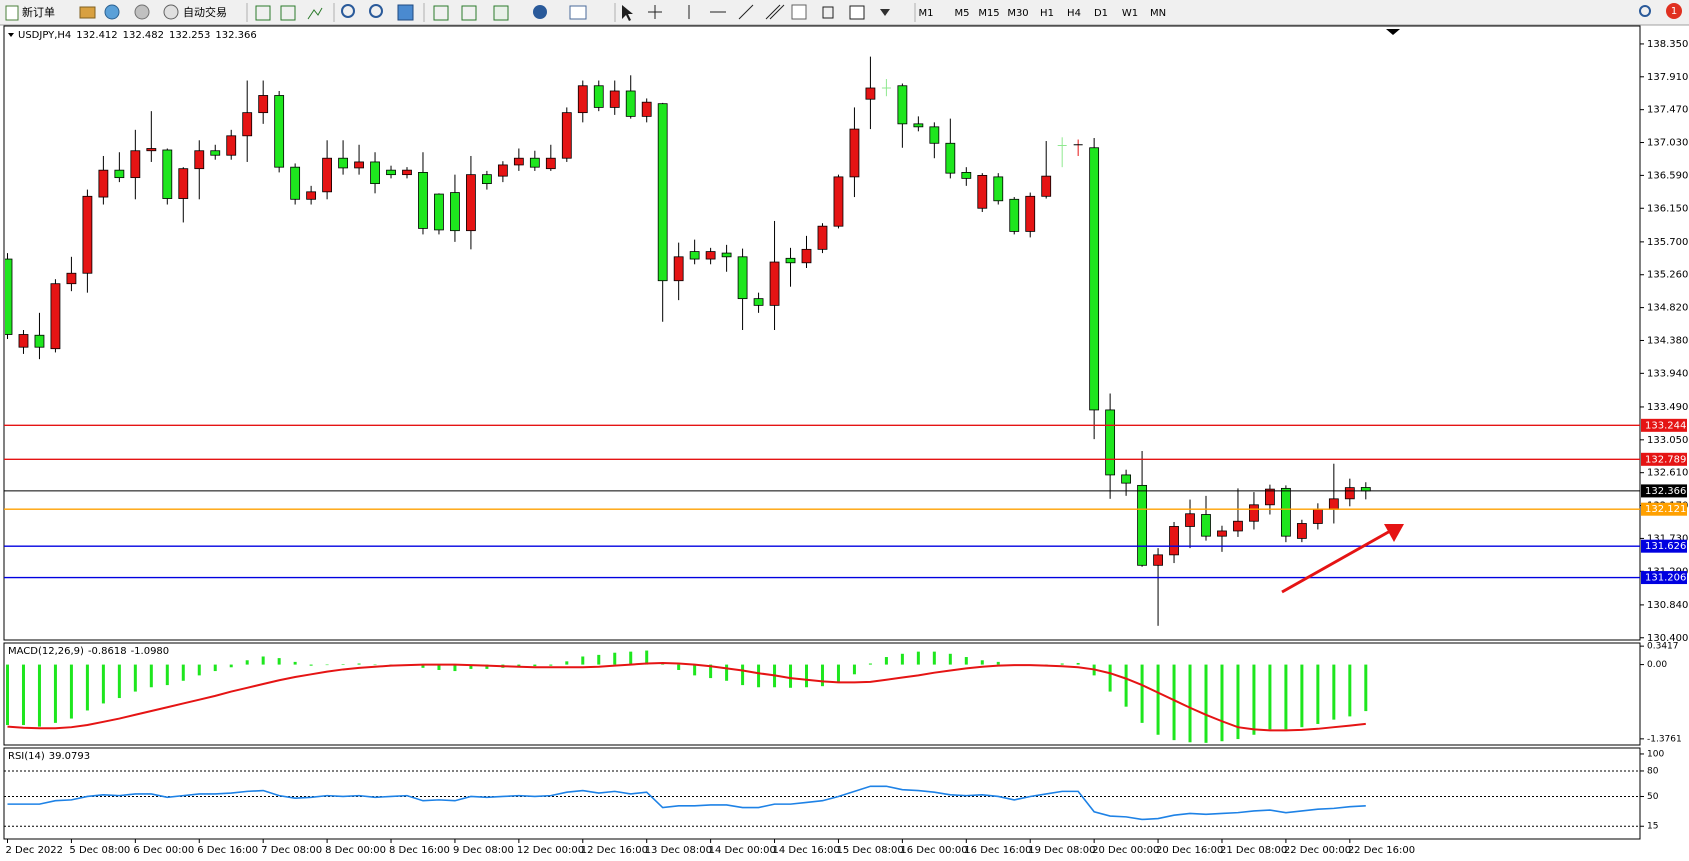  I want to click on templates-icon, so click(578, 12).